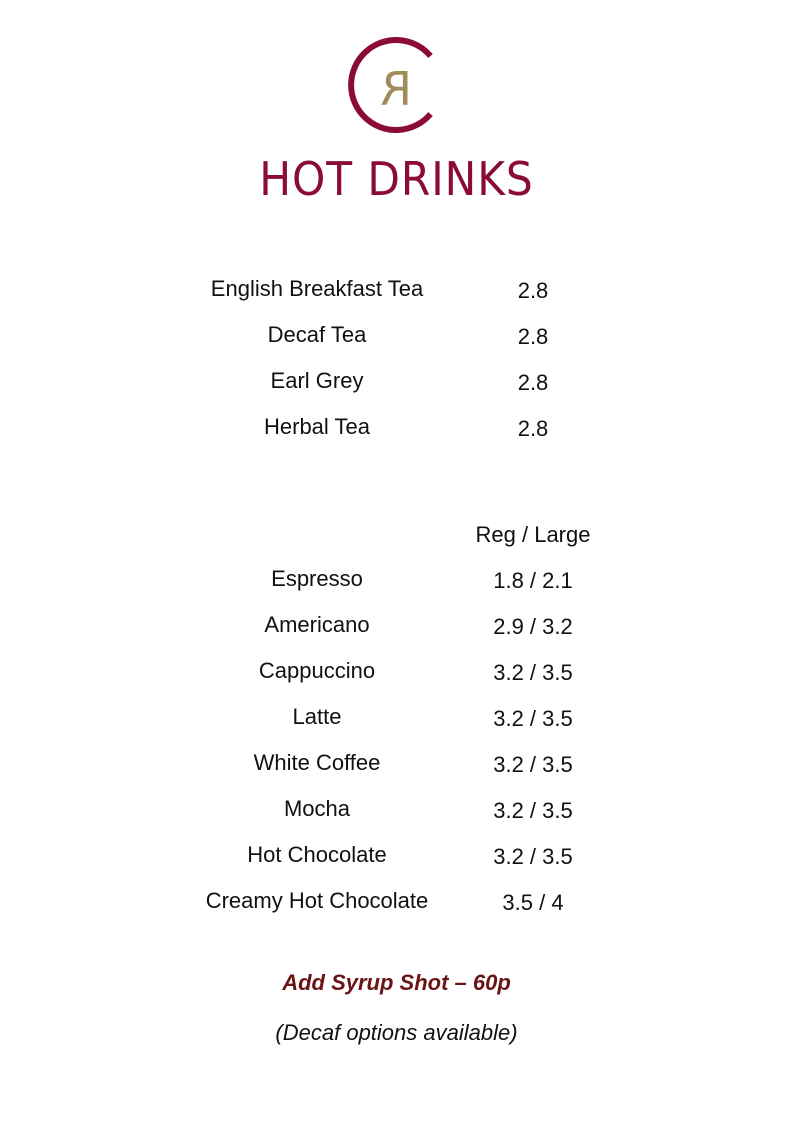  I want to click on item-name: Earl Grey, so click(317, 380).